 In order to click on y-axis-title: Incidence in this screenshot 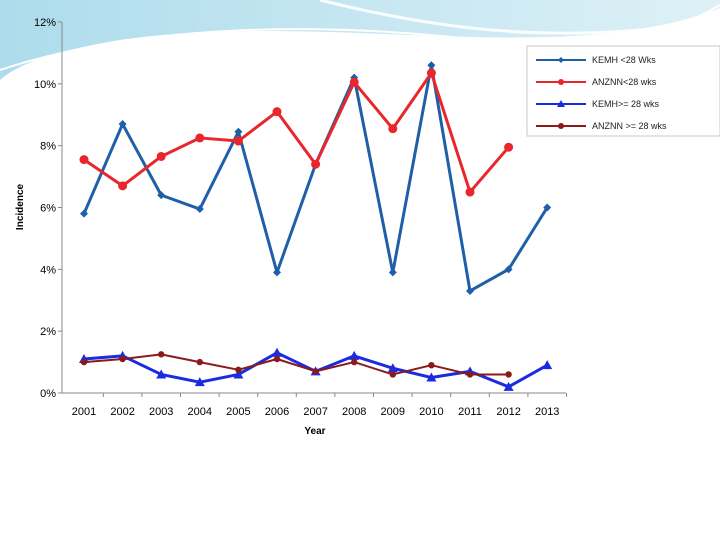, I will do `click(20, 207)`.